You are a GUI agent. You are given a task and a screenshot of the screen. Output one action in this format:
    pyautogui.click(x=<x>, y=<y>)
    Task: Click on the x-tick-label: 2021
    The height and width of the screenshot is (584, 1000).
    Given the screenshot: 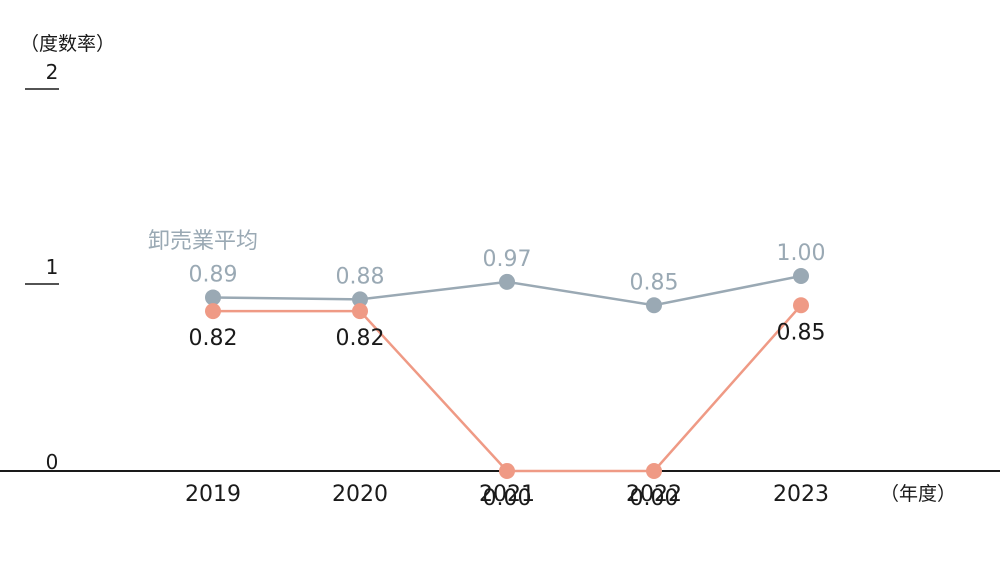 What is the action you would take?
    pyautogui.click(x=507, y=494)
    